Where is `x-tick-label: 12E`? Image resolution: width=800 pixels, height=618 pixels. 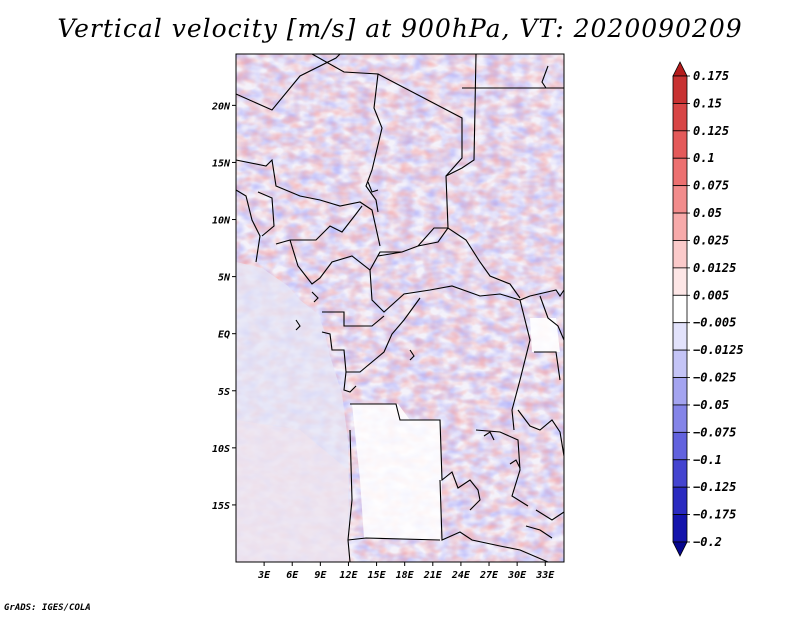
x-tick-label: 12E is located at coordinates (348, 575).